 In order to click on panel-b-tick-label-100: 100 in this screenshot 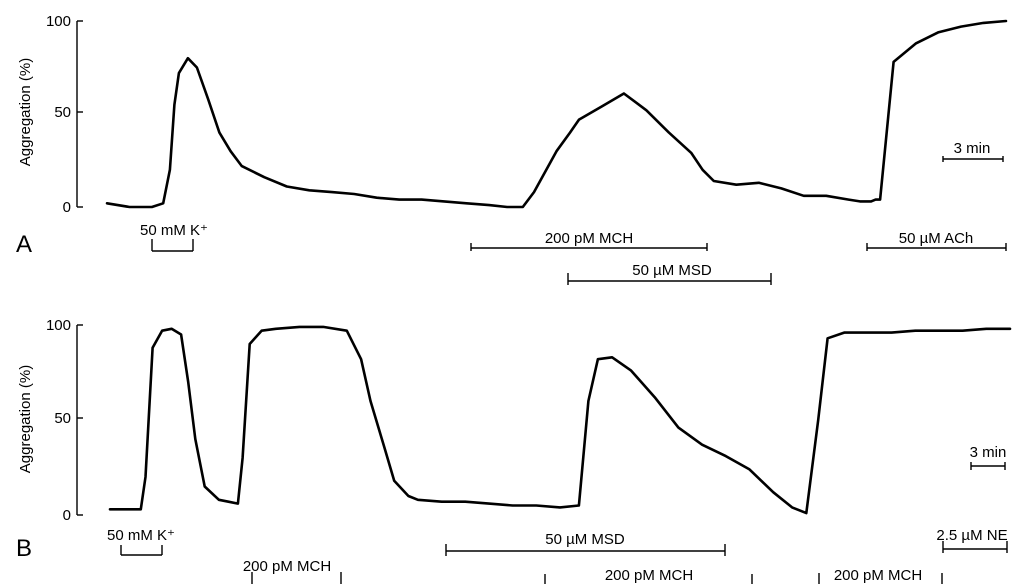, I will do `click(58, 325)`.